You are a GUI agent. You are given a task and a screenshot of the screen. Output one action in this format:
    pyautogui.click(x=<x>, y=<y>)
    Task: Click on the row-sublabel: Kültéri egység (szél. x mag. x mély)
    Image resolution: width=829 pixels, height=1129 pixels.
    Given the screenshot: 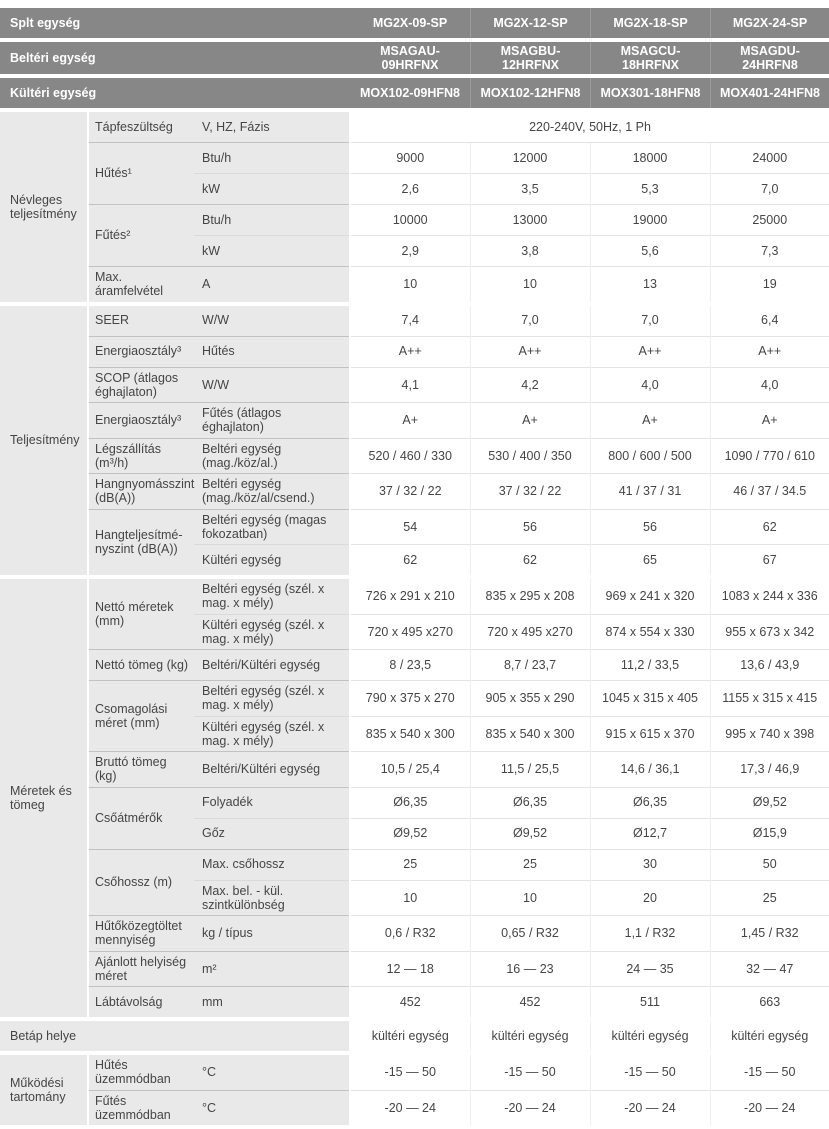 What is the action you would take?
    pyautogui.click(x=272, y=631)
    